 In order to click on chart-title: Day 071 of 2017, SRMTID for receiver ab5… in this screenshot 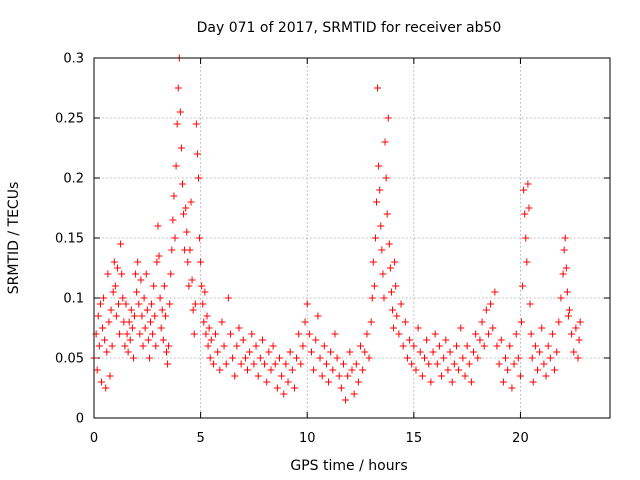, I will do `click(349, 28)`.